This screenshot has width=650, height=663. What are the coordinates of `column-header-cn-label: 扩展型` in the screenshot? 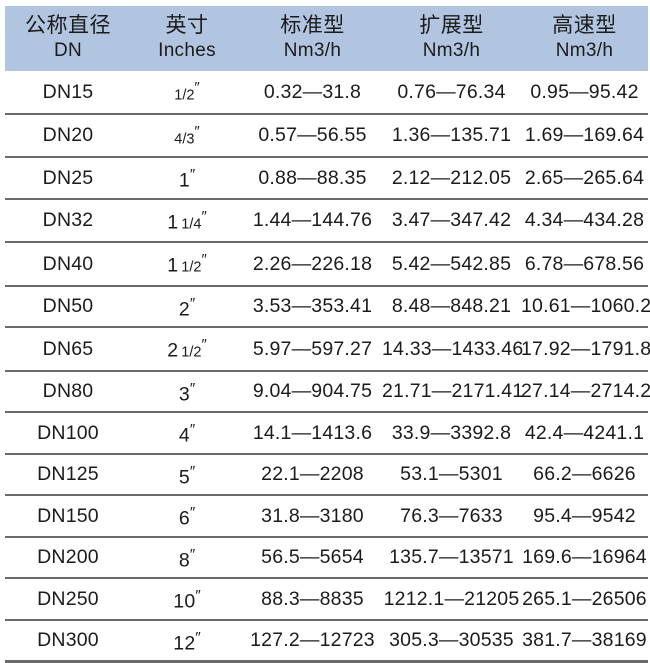 It's located at (451, 25).